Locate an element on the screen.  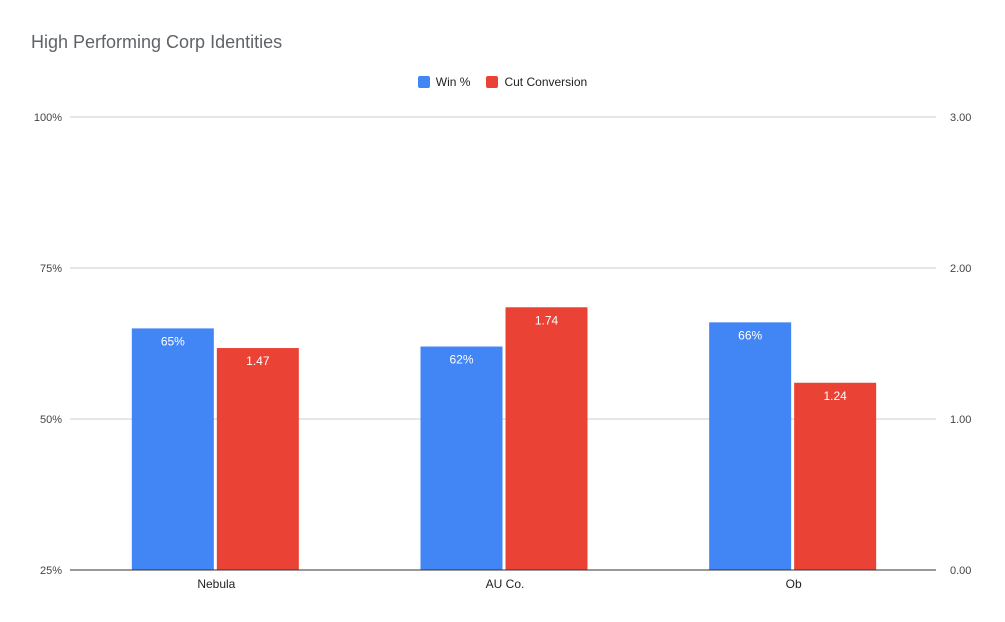
y-right-tick-label: 1.00 is located at coordinates (960, 420).